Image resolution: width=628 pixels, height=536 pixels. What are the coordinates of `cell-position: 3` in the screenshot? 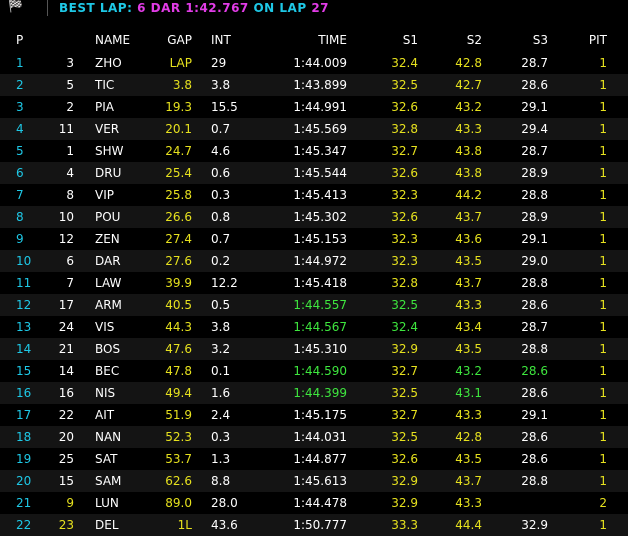 It's located at (20, 107).